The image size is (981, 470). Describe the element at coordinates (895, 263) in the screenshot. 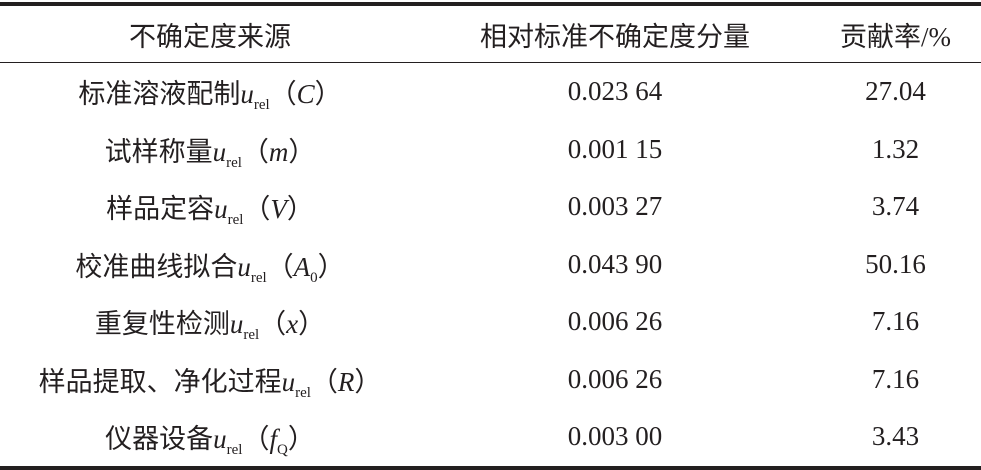

I see `contribution-cell: 50.16` at that location.